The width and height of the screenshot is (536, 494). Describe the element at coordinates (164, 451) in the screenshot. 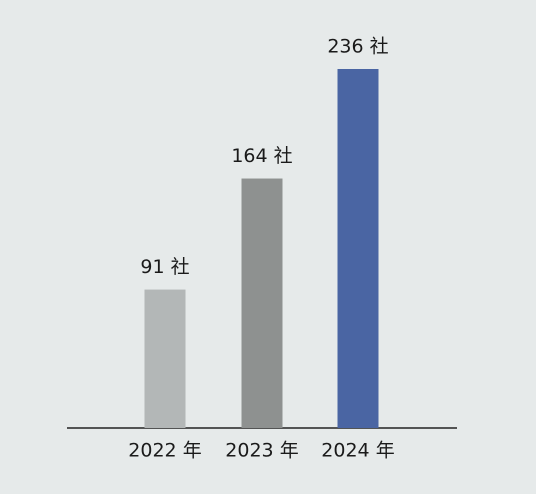

I see `x-tick-label: 2022 年` at that location.